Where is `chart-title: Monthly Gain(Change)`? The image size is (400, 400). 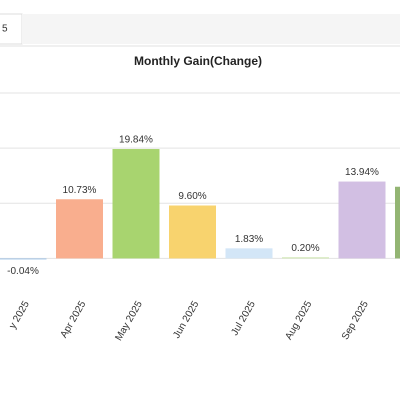 chart-title: Monthly Gain(Change) is located at coordinates (198, 61).